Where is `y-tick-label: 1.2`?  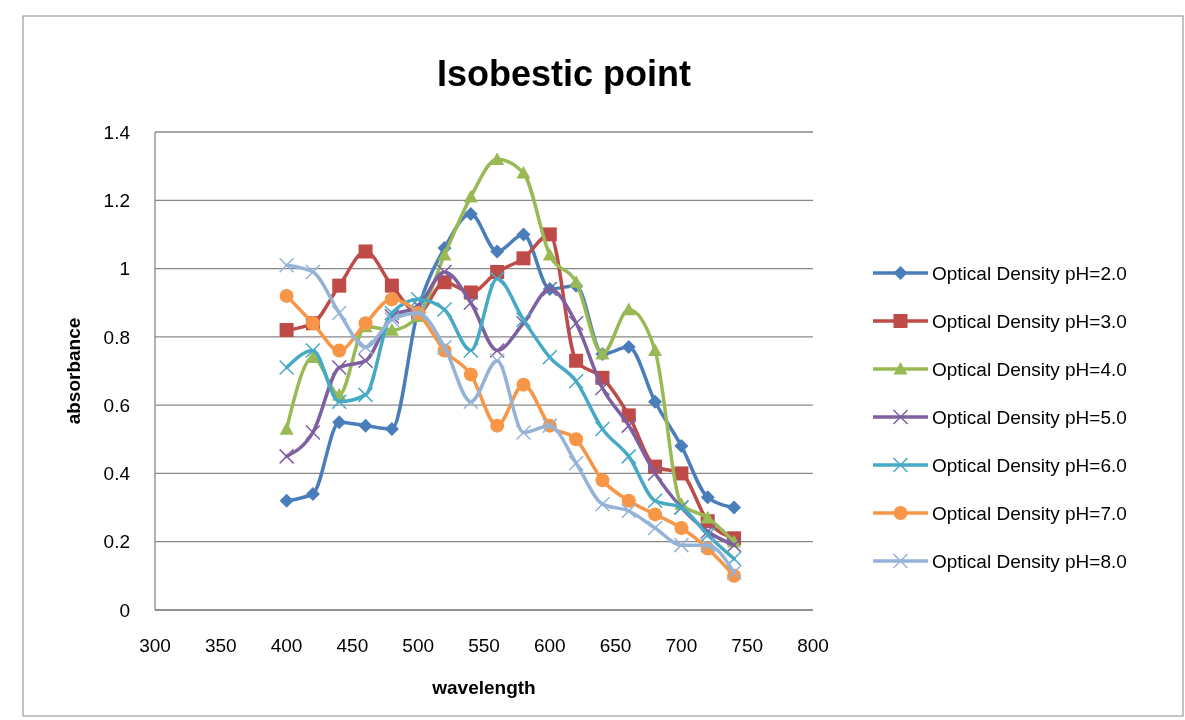 y-tick-label: 1.2 is located at coordinates (116, 200).